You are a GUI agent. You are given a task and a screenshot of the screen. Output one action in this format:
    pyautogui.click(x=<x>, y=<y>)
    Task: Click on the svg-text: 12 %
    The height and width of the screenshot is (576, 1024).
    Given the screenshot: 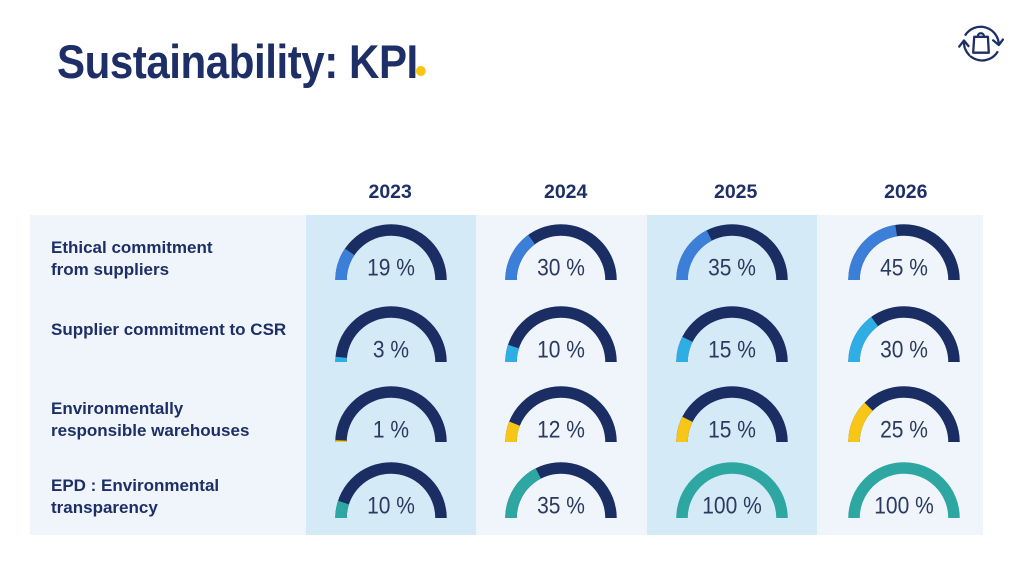 What is the action you would take?
    pyautogui.click(x=561, y=429)
    